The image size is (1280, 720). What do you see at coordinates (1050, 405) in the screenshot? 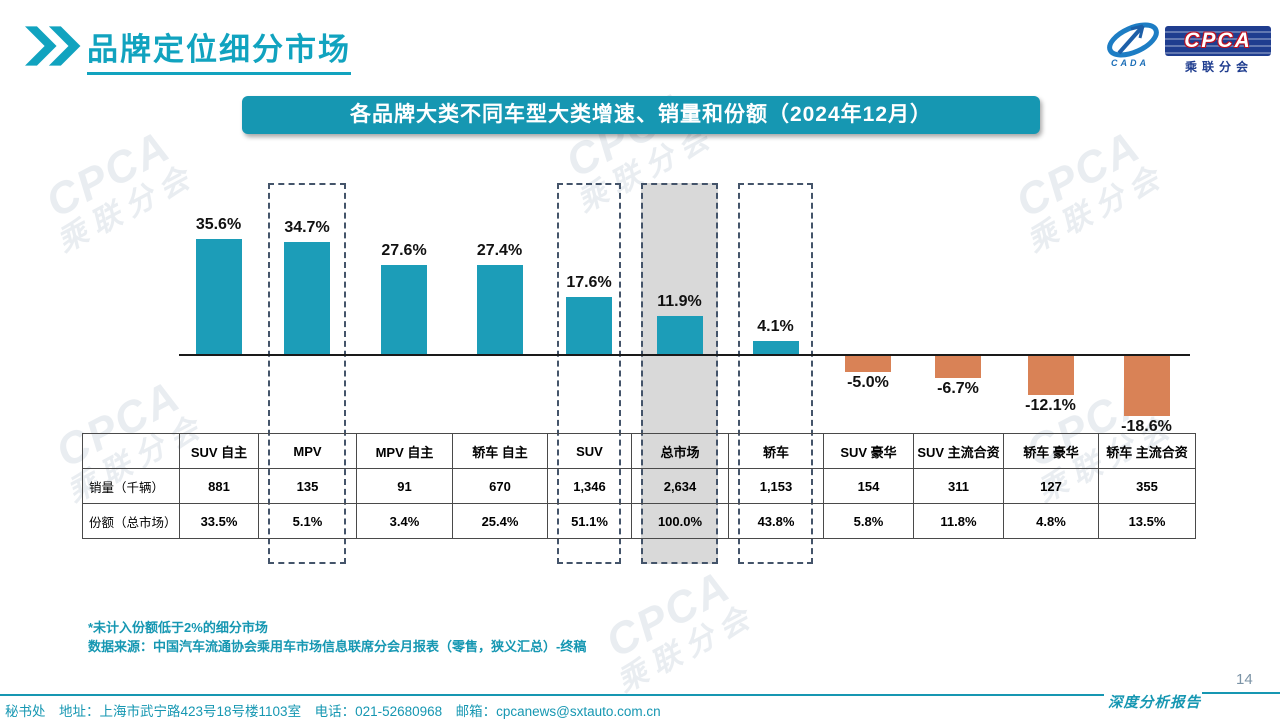
I see `bar-value-label: -12.1%` at bounding box center [1050, 405].